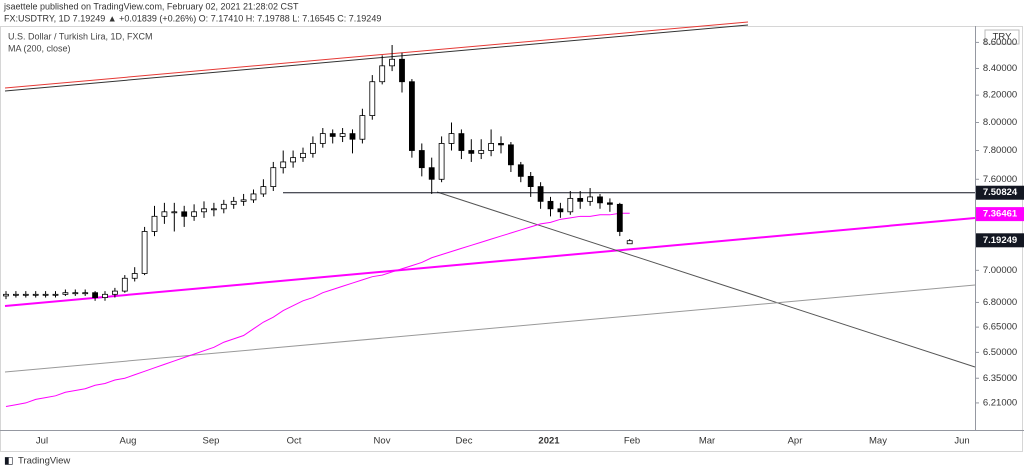 Image resolution: width=1024 pixels, height=471 pixels. What do you see at coordinates (1000, 352) in the screenshot?
I see `y-tick-label: 6.50000` at bounding box center [1000, 352].